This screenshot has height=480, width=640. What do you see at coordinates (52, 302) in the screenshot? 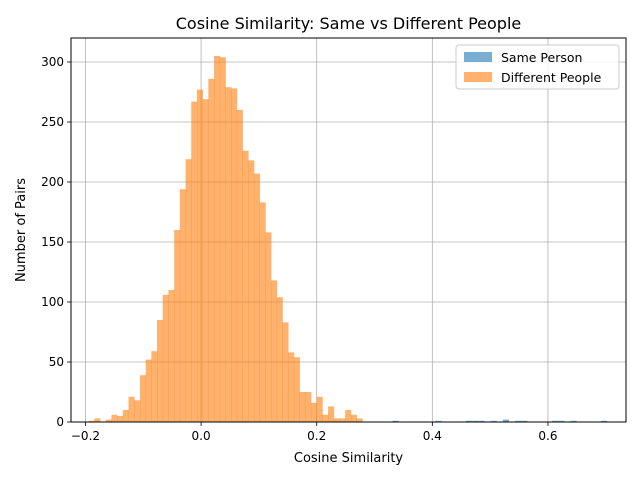
I see `y-tick-label-2: 100` at bounding box center [52, 302].